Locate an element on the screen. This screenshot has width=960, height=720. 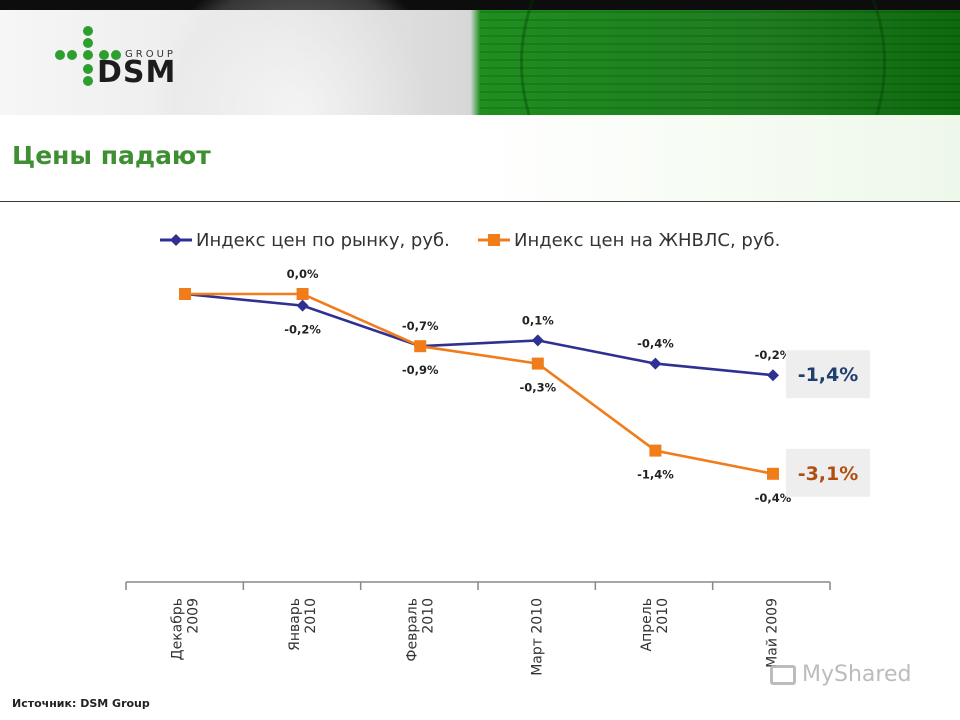
page-title: Цены падают is located at coordinates (111, 155).